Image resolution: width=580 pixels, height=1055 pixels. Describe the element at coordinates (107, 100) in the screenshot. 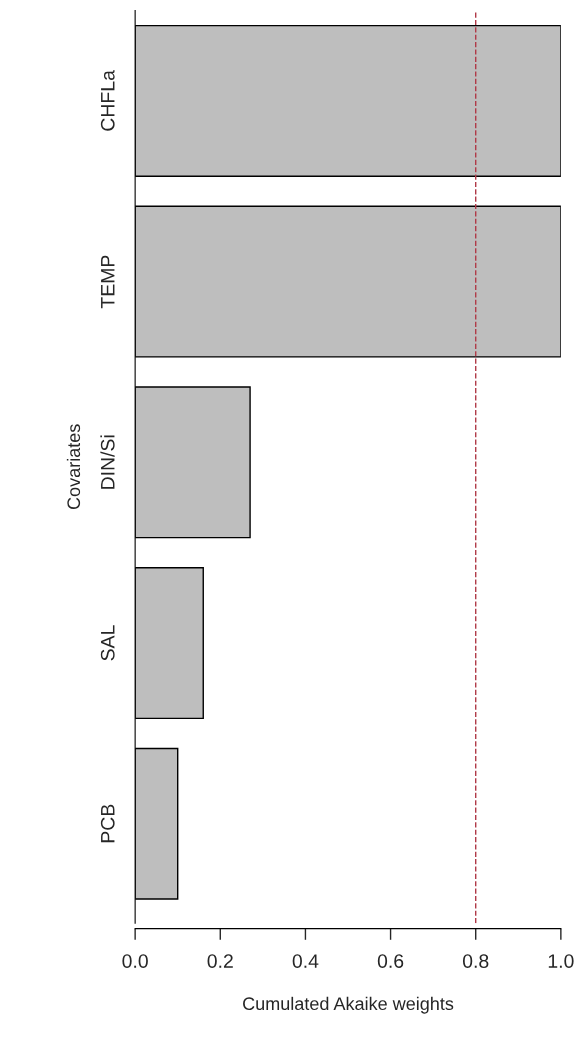

I see `y-tick-label: CHFLa` at that location.